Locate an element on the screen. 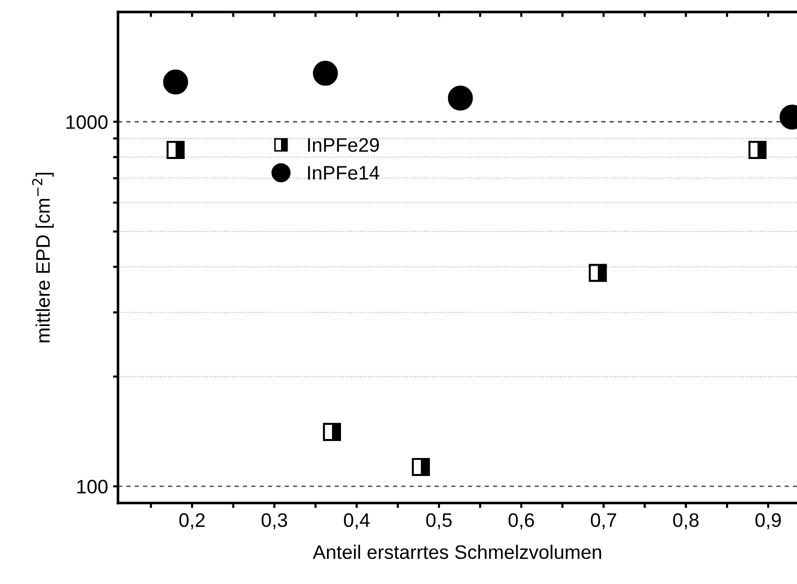 The height and width of the screenshot is (584, 797). x-tick-label: 0,2 is located at coordinates (192, 521).